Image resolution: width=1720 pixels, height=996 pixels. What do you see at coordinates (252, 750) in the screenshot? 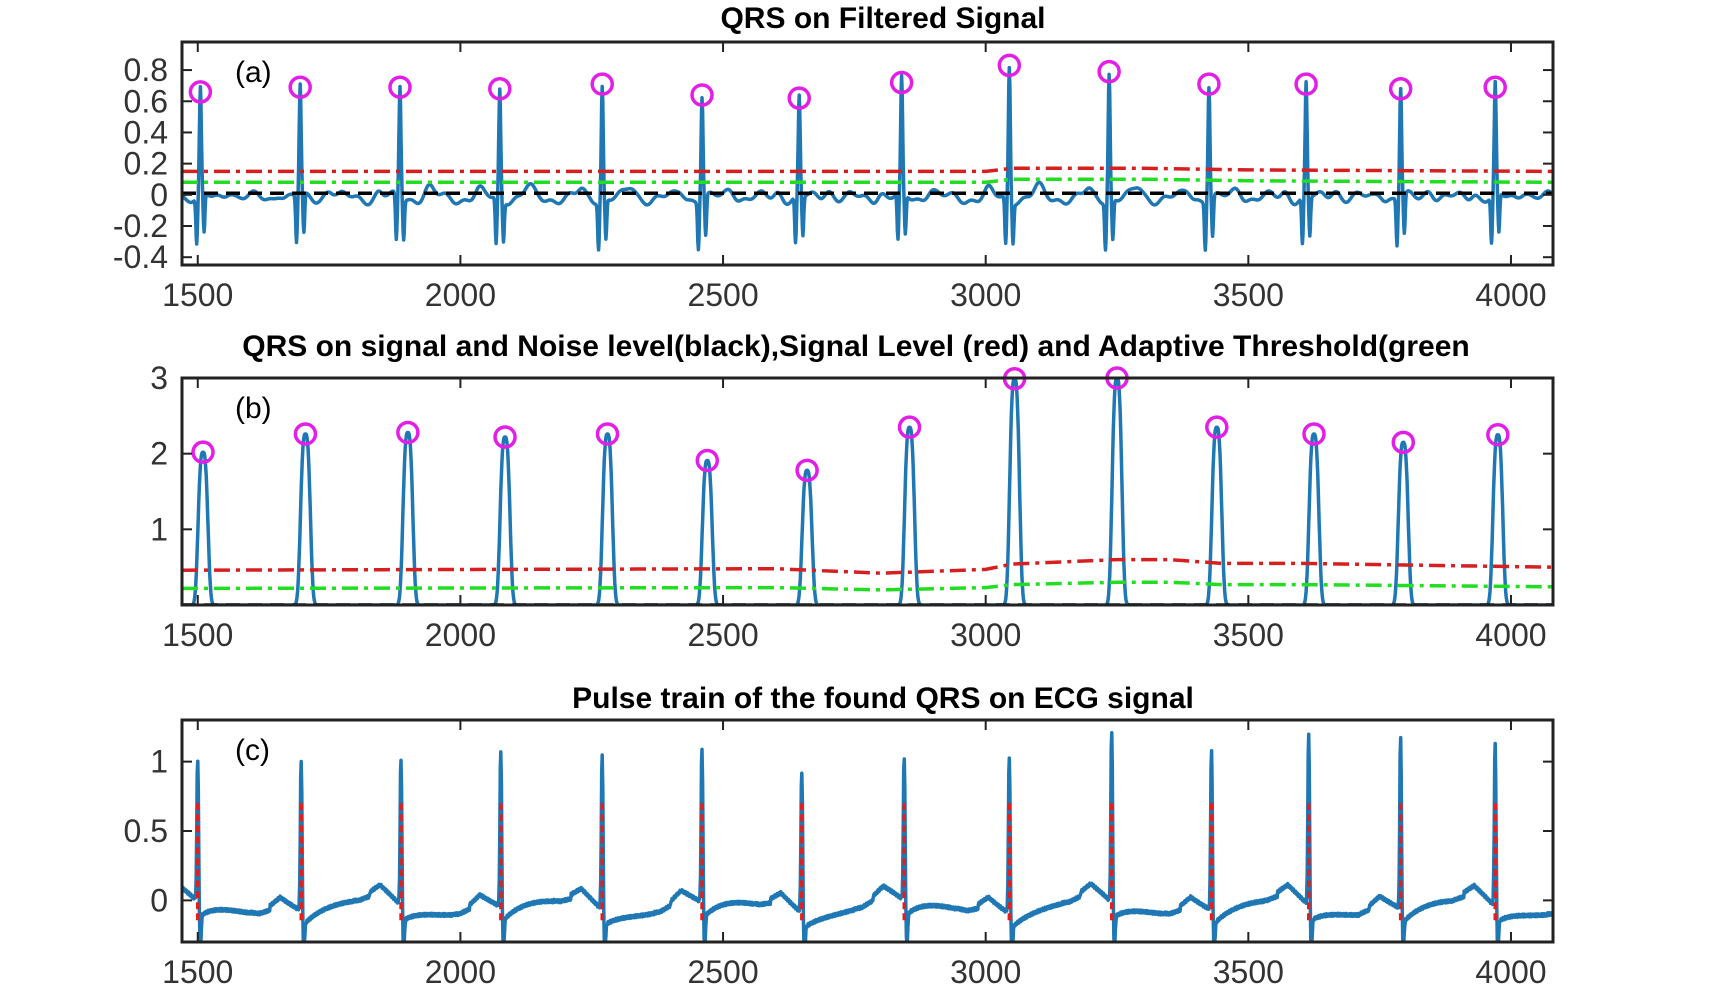
I see `panel-c-label: (c)` at bounding box center [252, 750].